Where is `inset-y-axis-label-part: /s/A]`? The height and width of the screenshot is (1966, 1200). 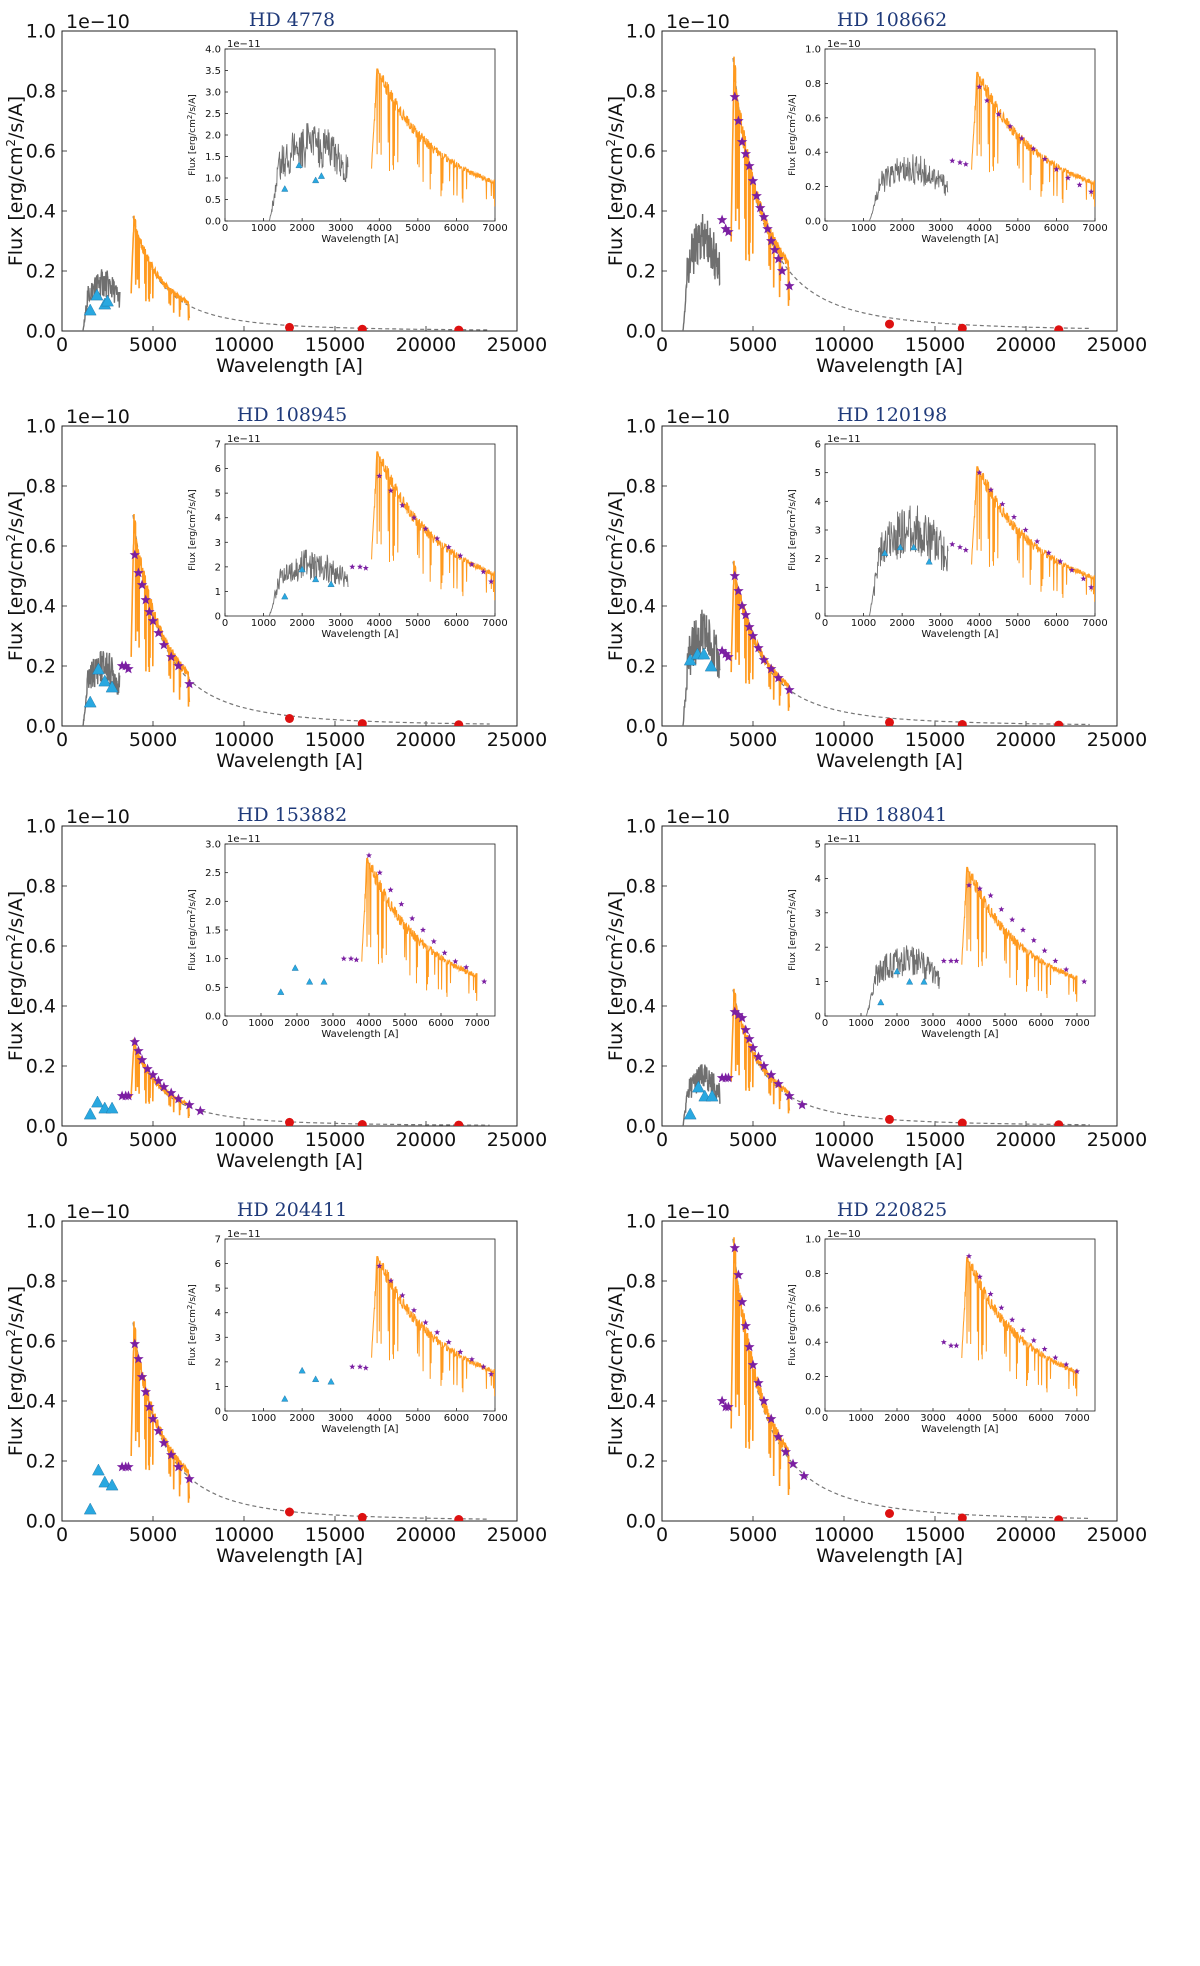
inset-y-axis-label-part: /s/A] is located at coordinates (193, 499).